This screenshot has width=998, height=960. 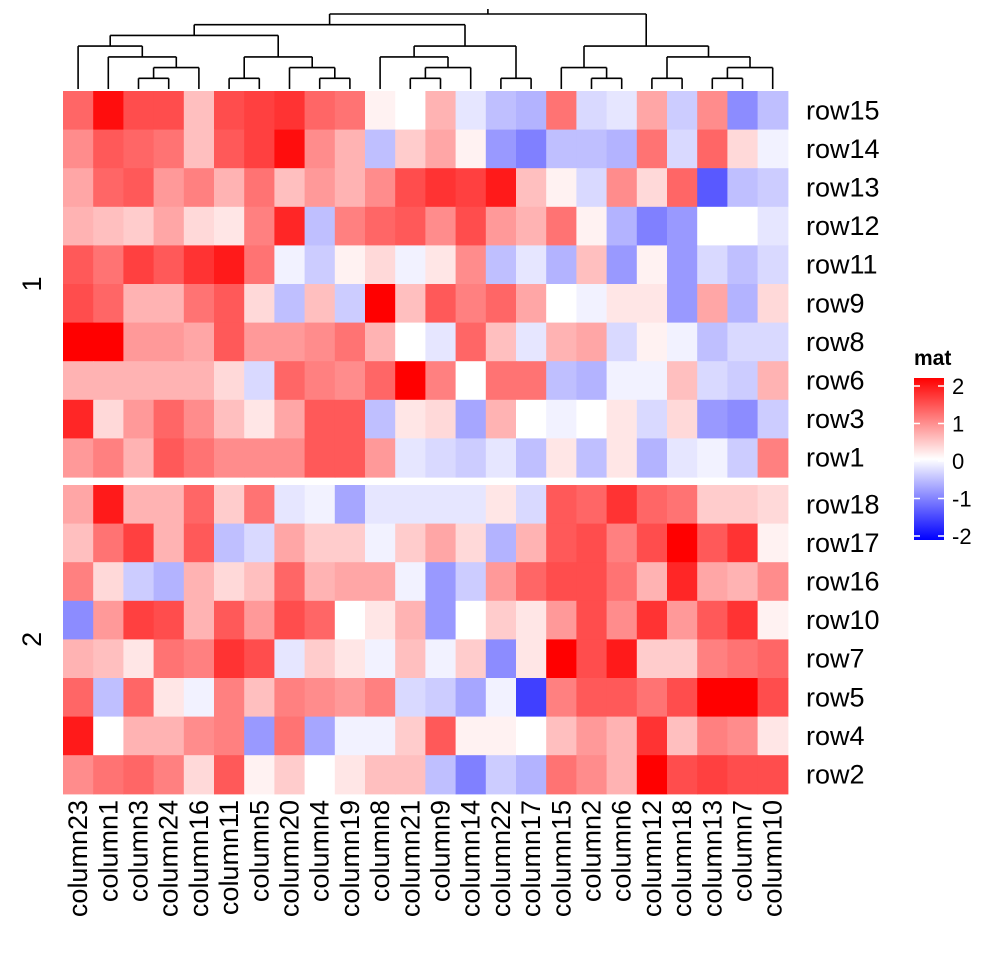 What do you see at coordinates (199, 858) in the screenshot?
I see `column-label: column16` at bounding box center [199, 858].